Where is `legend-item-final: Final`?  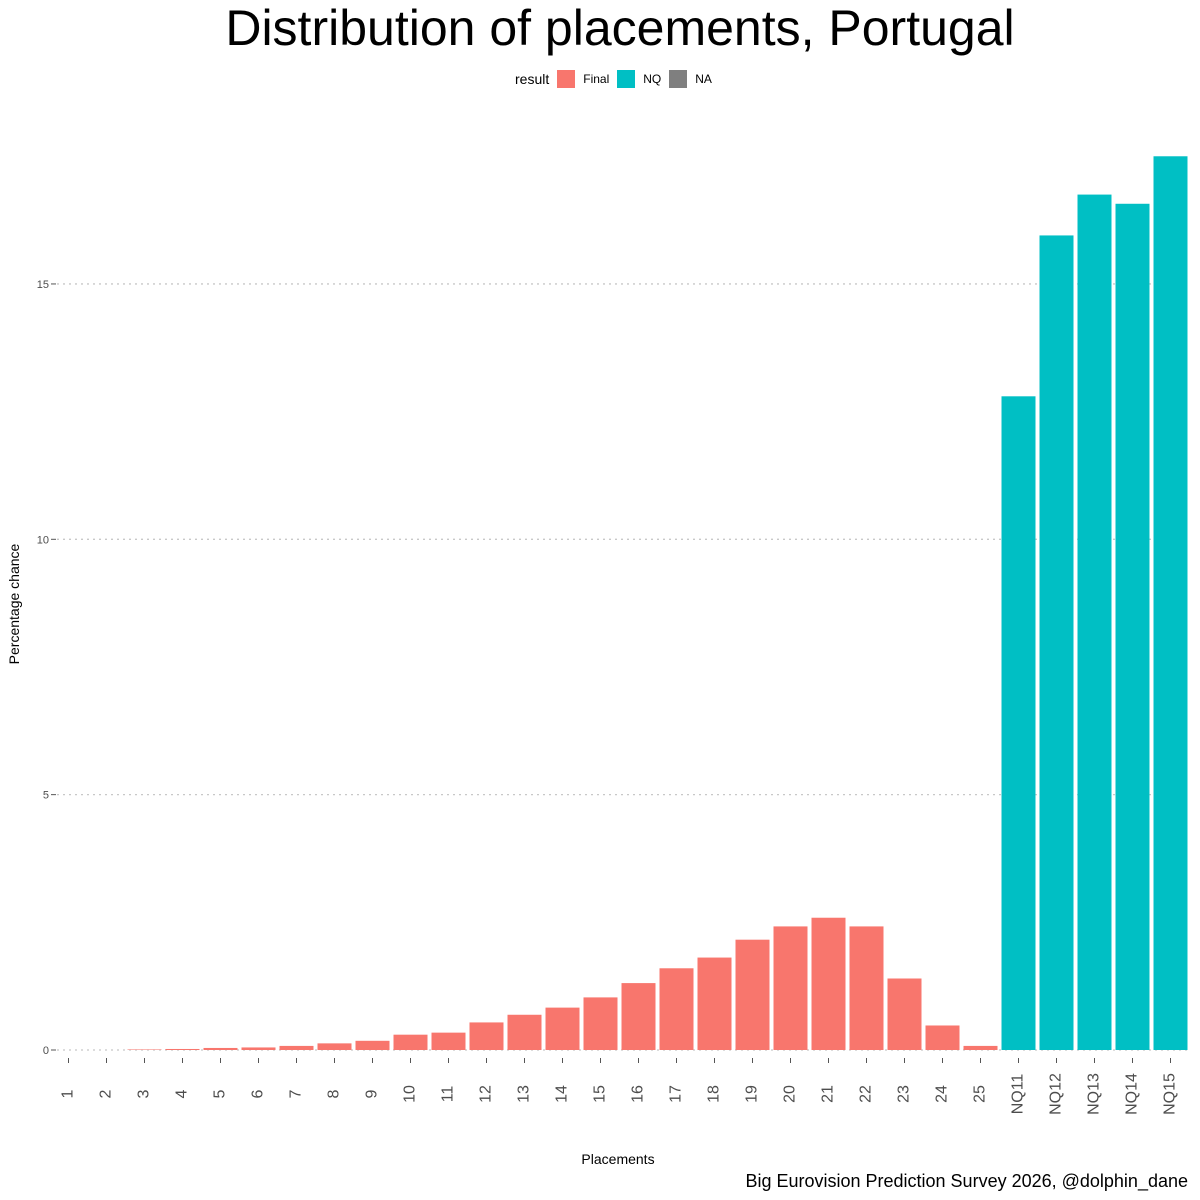 legend-item-final: Final is located at coordinates (583, 79).